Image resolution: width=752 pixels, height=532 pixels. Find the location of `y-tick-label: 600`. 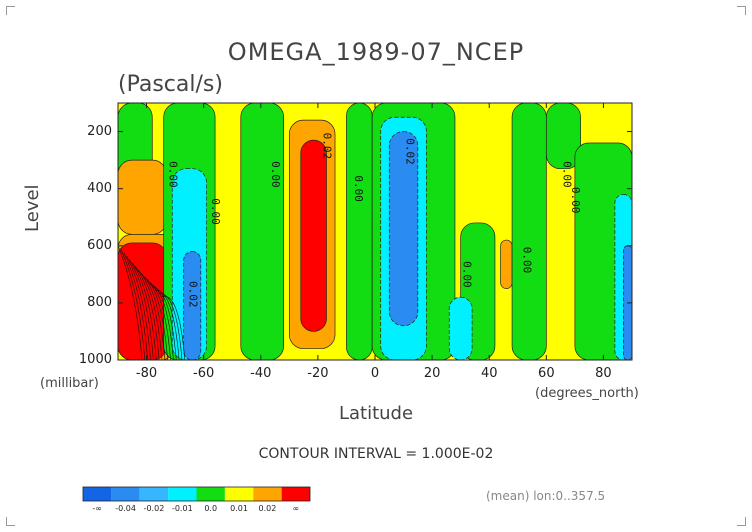

y-tick-label: 600 is located at coordinates (99, 245).